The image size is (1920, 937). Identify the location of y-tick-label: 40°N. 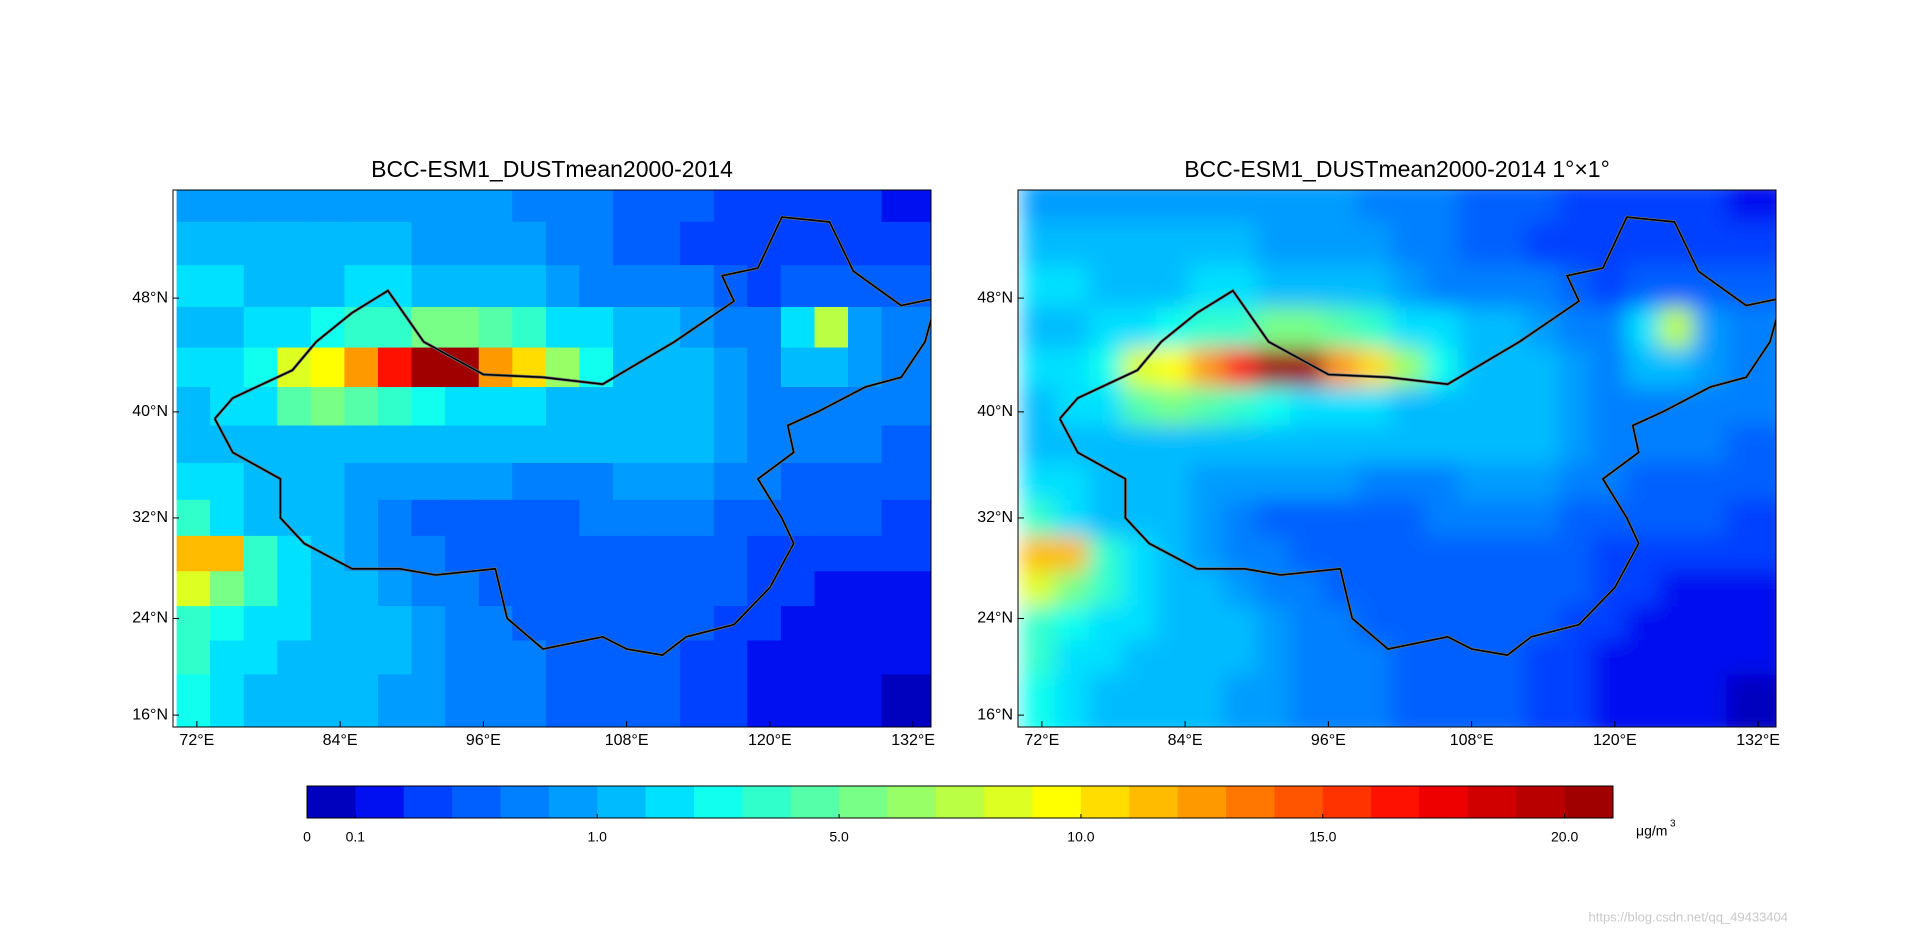
(995, 411).